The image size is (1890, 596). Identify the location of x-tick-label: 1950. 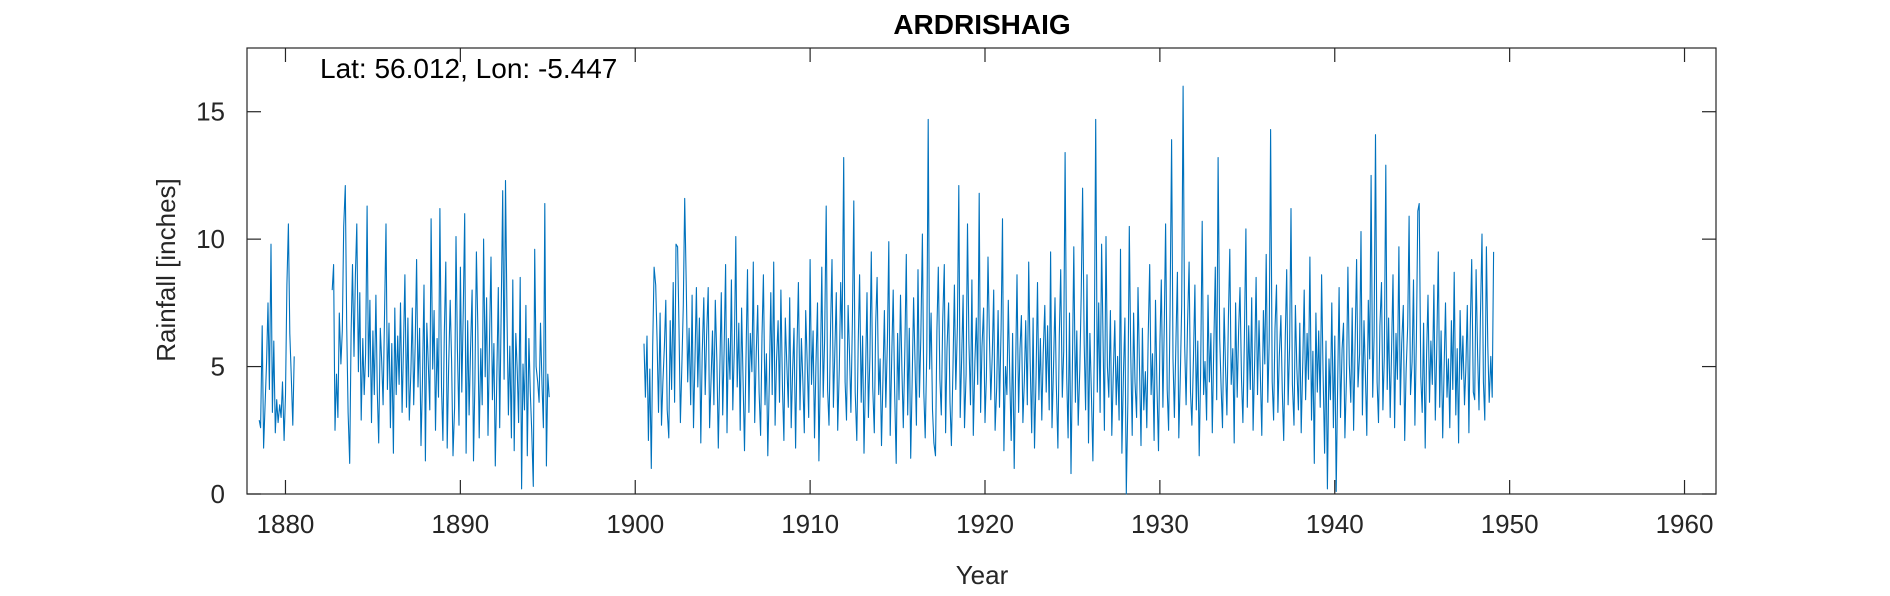
(1510, 524).